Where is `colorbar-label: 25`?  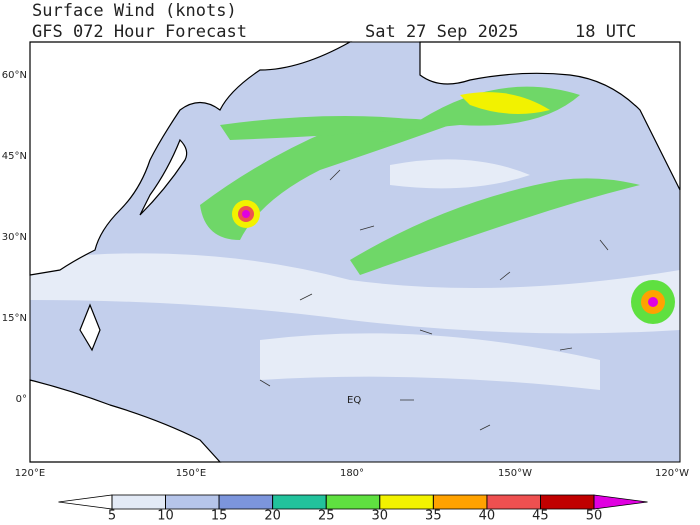
colorbar-label: 25 is located at coordinates (326, 516).